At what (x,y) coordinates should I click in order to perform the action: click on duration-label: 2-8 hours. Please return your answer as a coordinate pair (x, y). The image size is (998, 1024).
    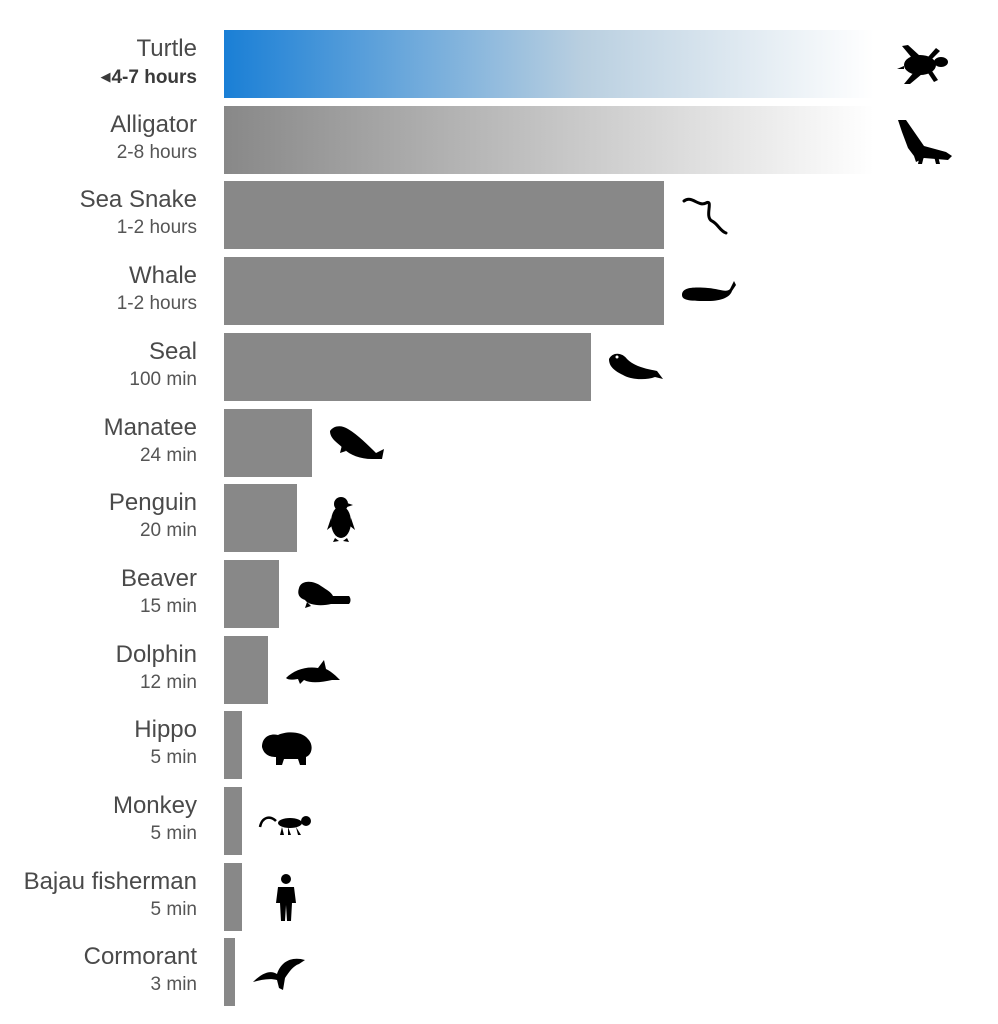
    Looking at the image, I should click on (157, 153).